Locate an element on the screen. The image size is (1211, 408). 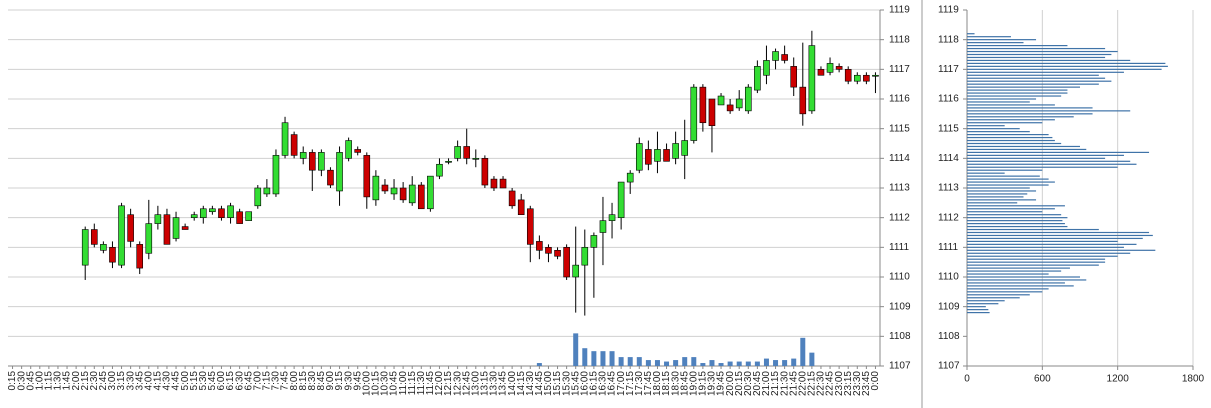
x-tick-label: 9:45 is located at coordinates (357, 381).